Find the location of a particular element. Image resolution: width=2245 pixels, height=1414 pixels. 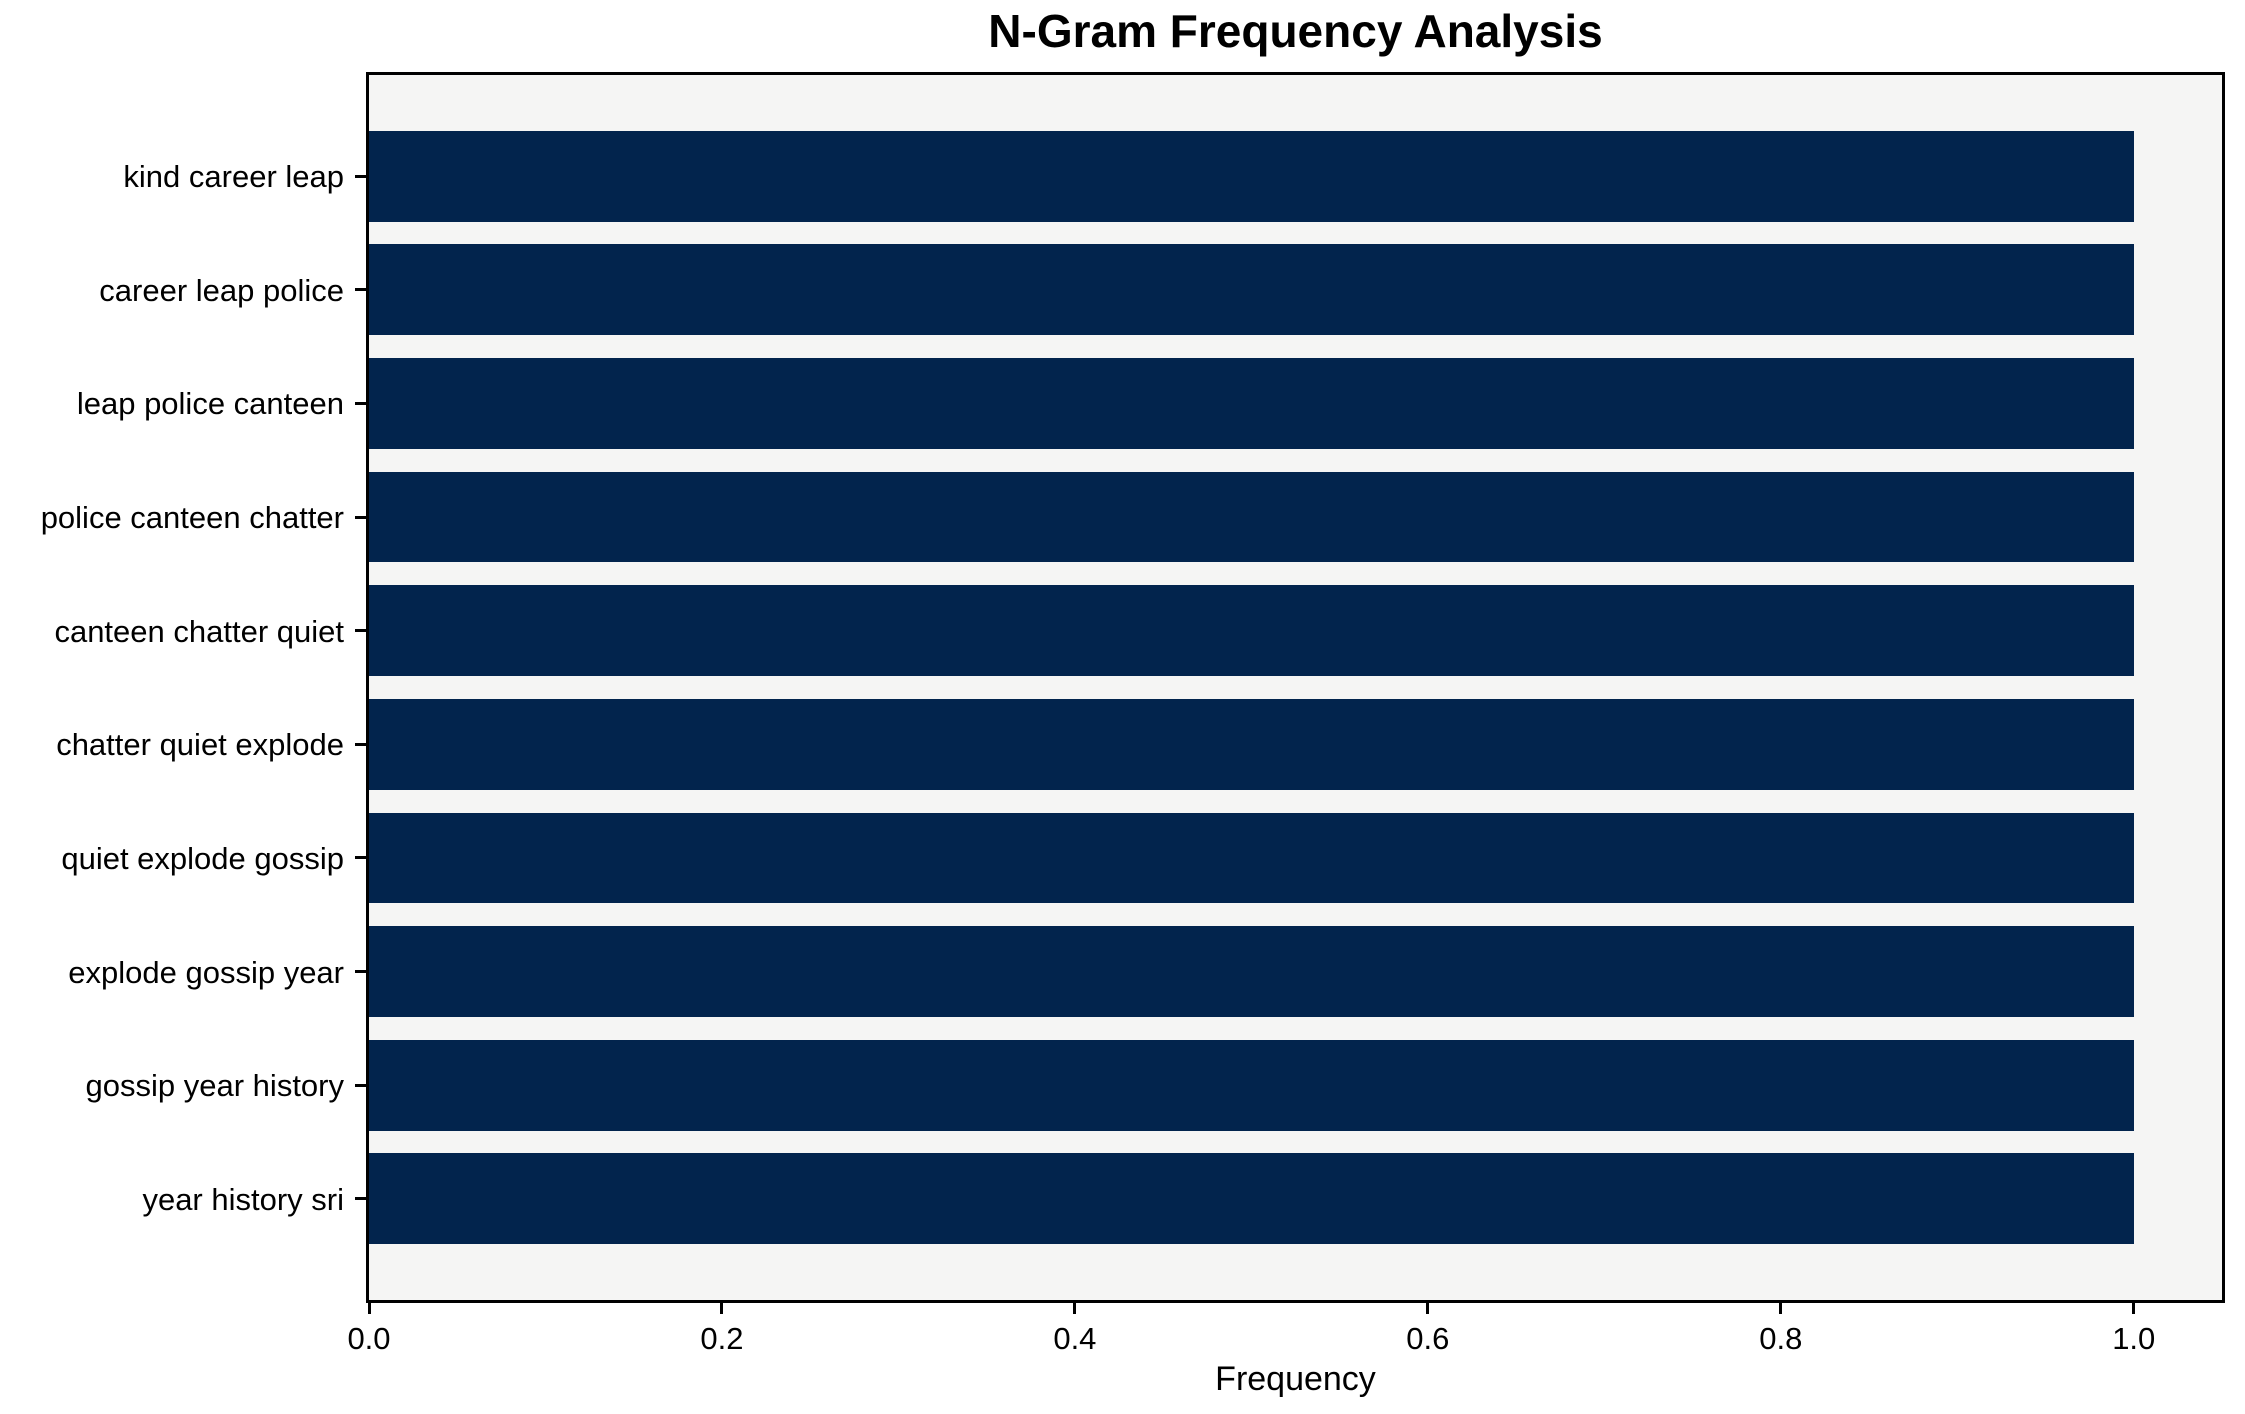

x-tick-label: 0.0 is located at coordinates (369, 1338).